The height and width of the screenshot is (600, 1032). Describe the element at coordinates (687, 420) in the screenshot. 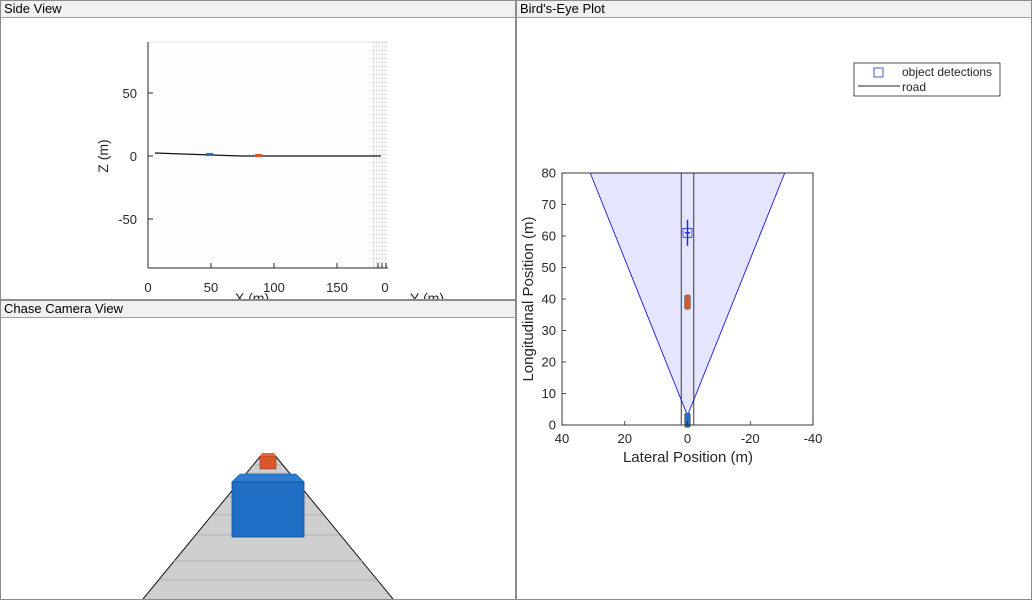

I see `ego-vehicle-marker` at that location.